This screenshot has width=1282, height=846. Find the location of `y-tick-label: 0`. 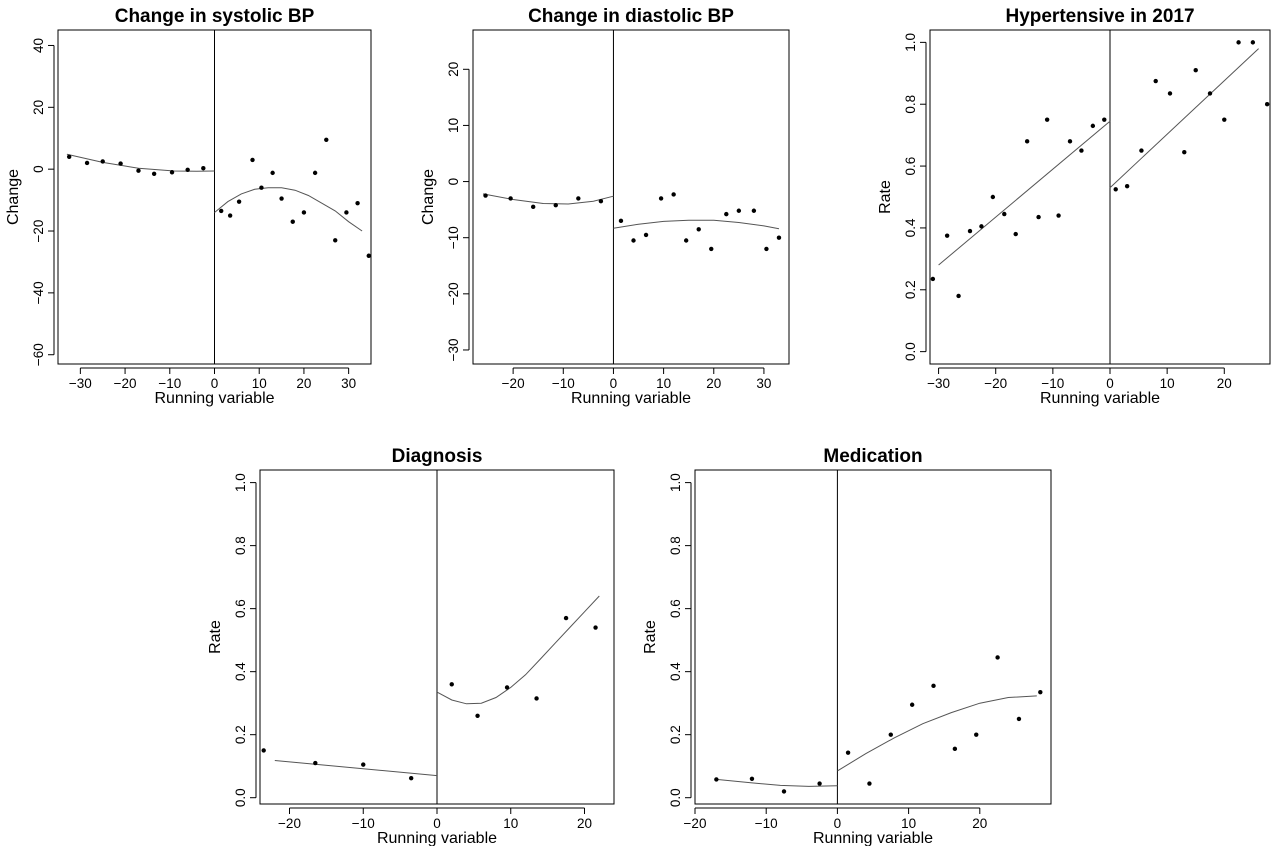

y-tick-label: 0 is located at coordinates (453, 182).